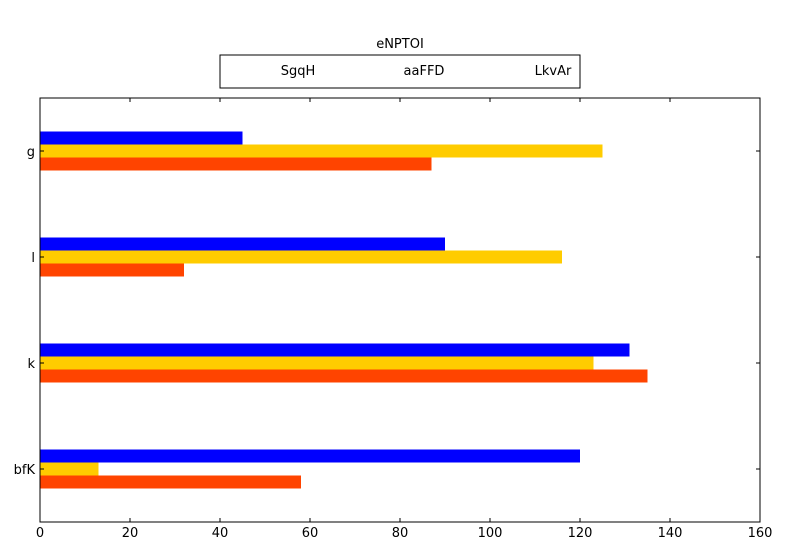  Describe the element at coordinates (424, 71) in the screenshot. I see `legend-label-series-2: aaFFD` at that location.